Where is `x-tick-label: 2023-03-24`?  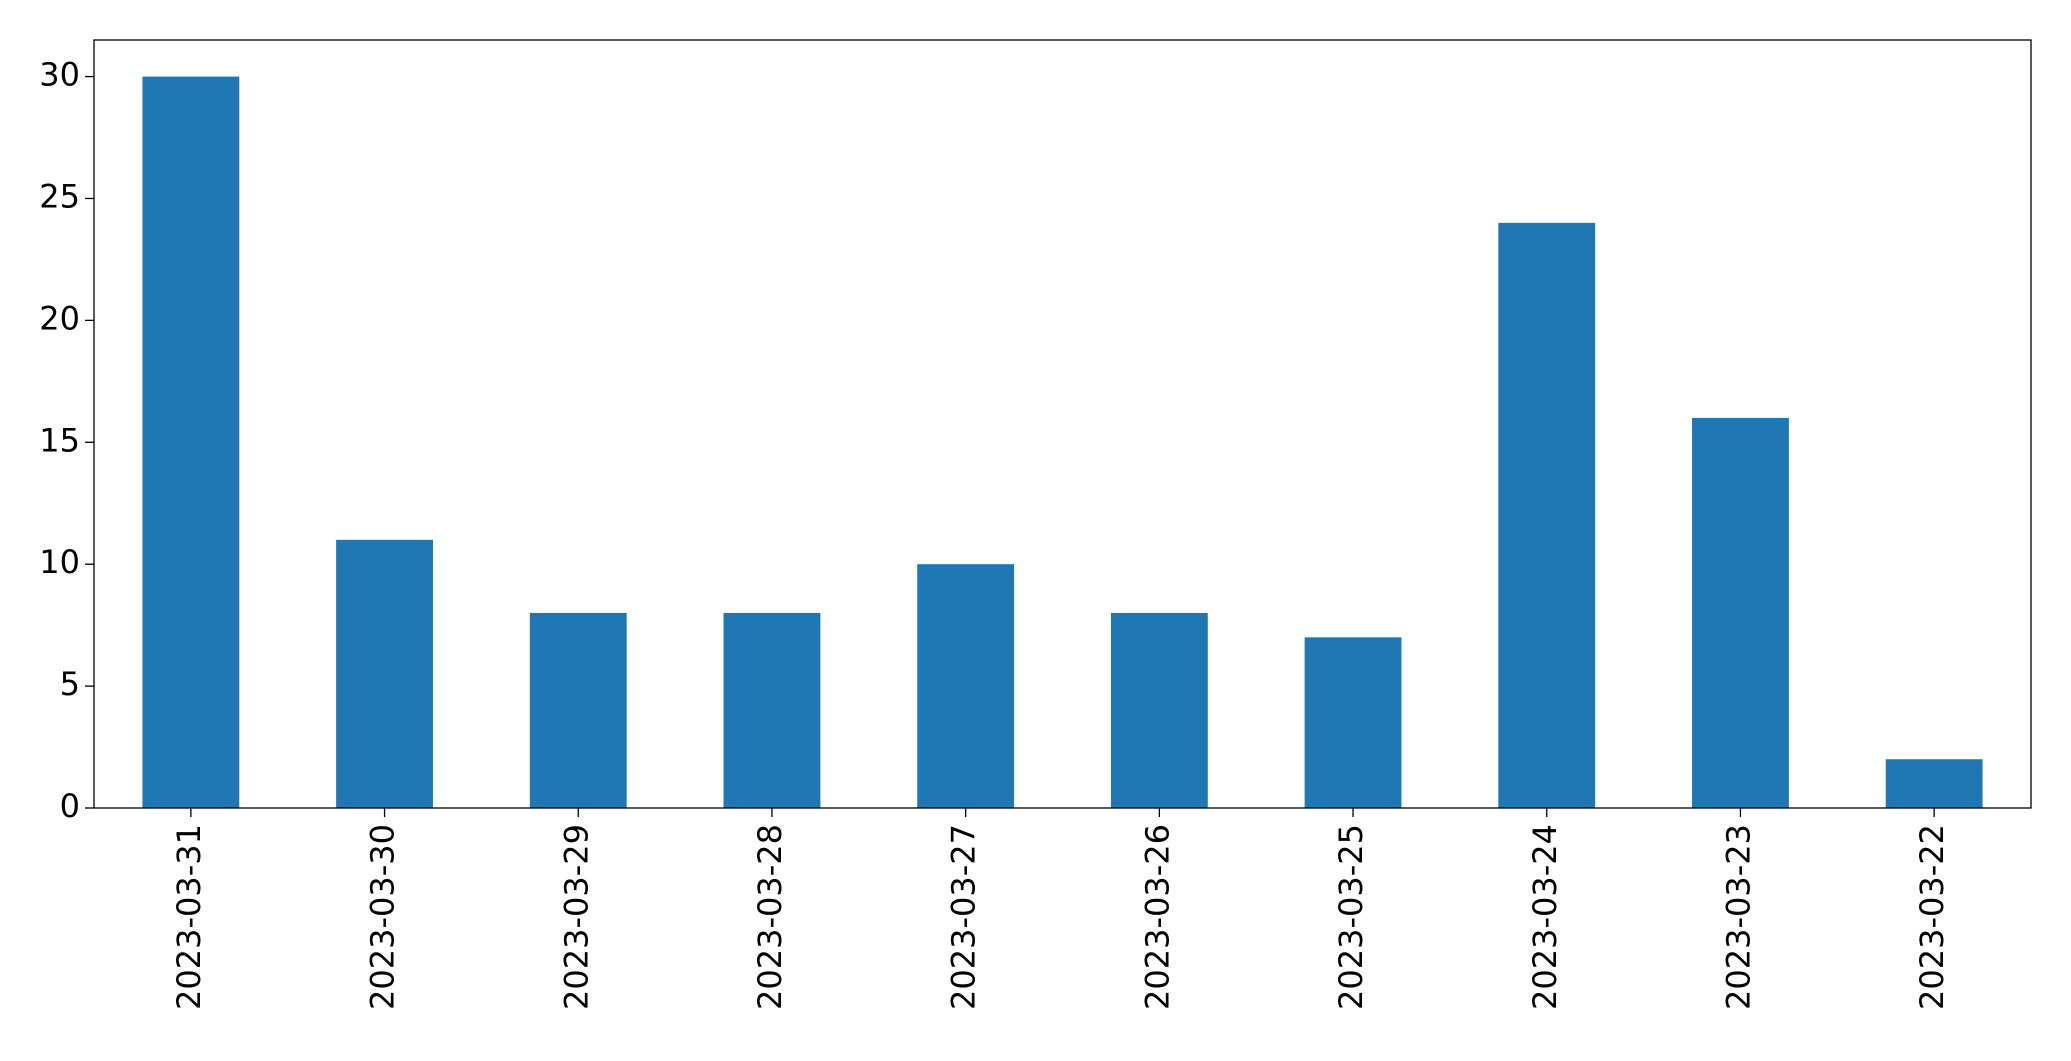 x-tick-label: 2023-03-24 is located at coordinates (1545, 917).